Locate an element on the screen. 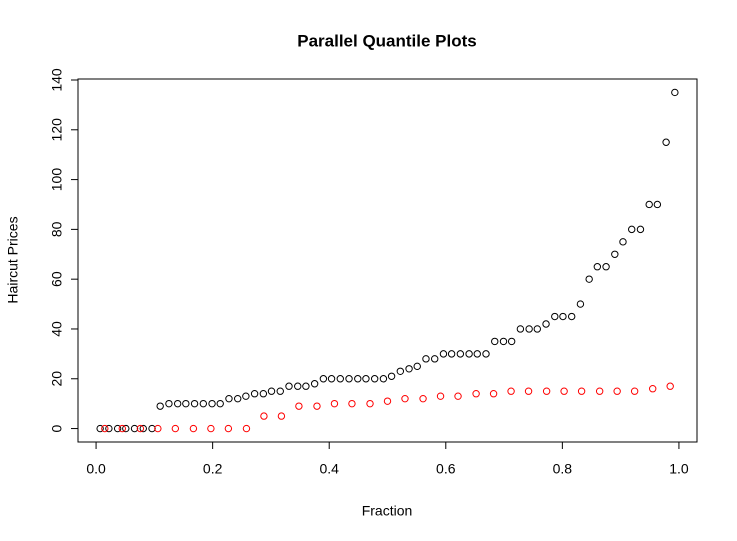 Image resolution: width=737 pixels, height=541 pixels. x-tick-label: 0.6 is located at coordinates (446, 469).